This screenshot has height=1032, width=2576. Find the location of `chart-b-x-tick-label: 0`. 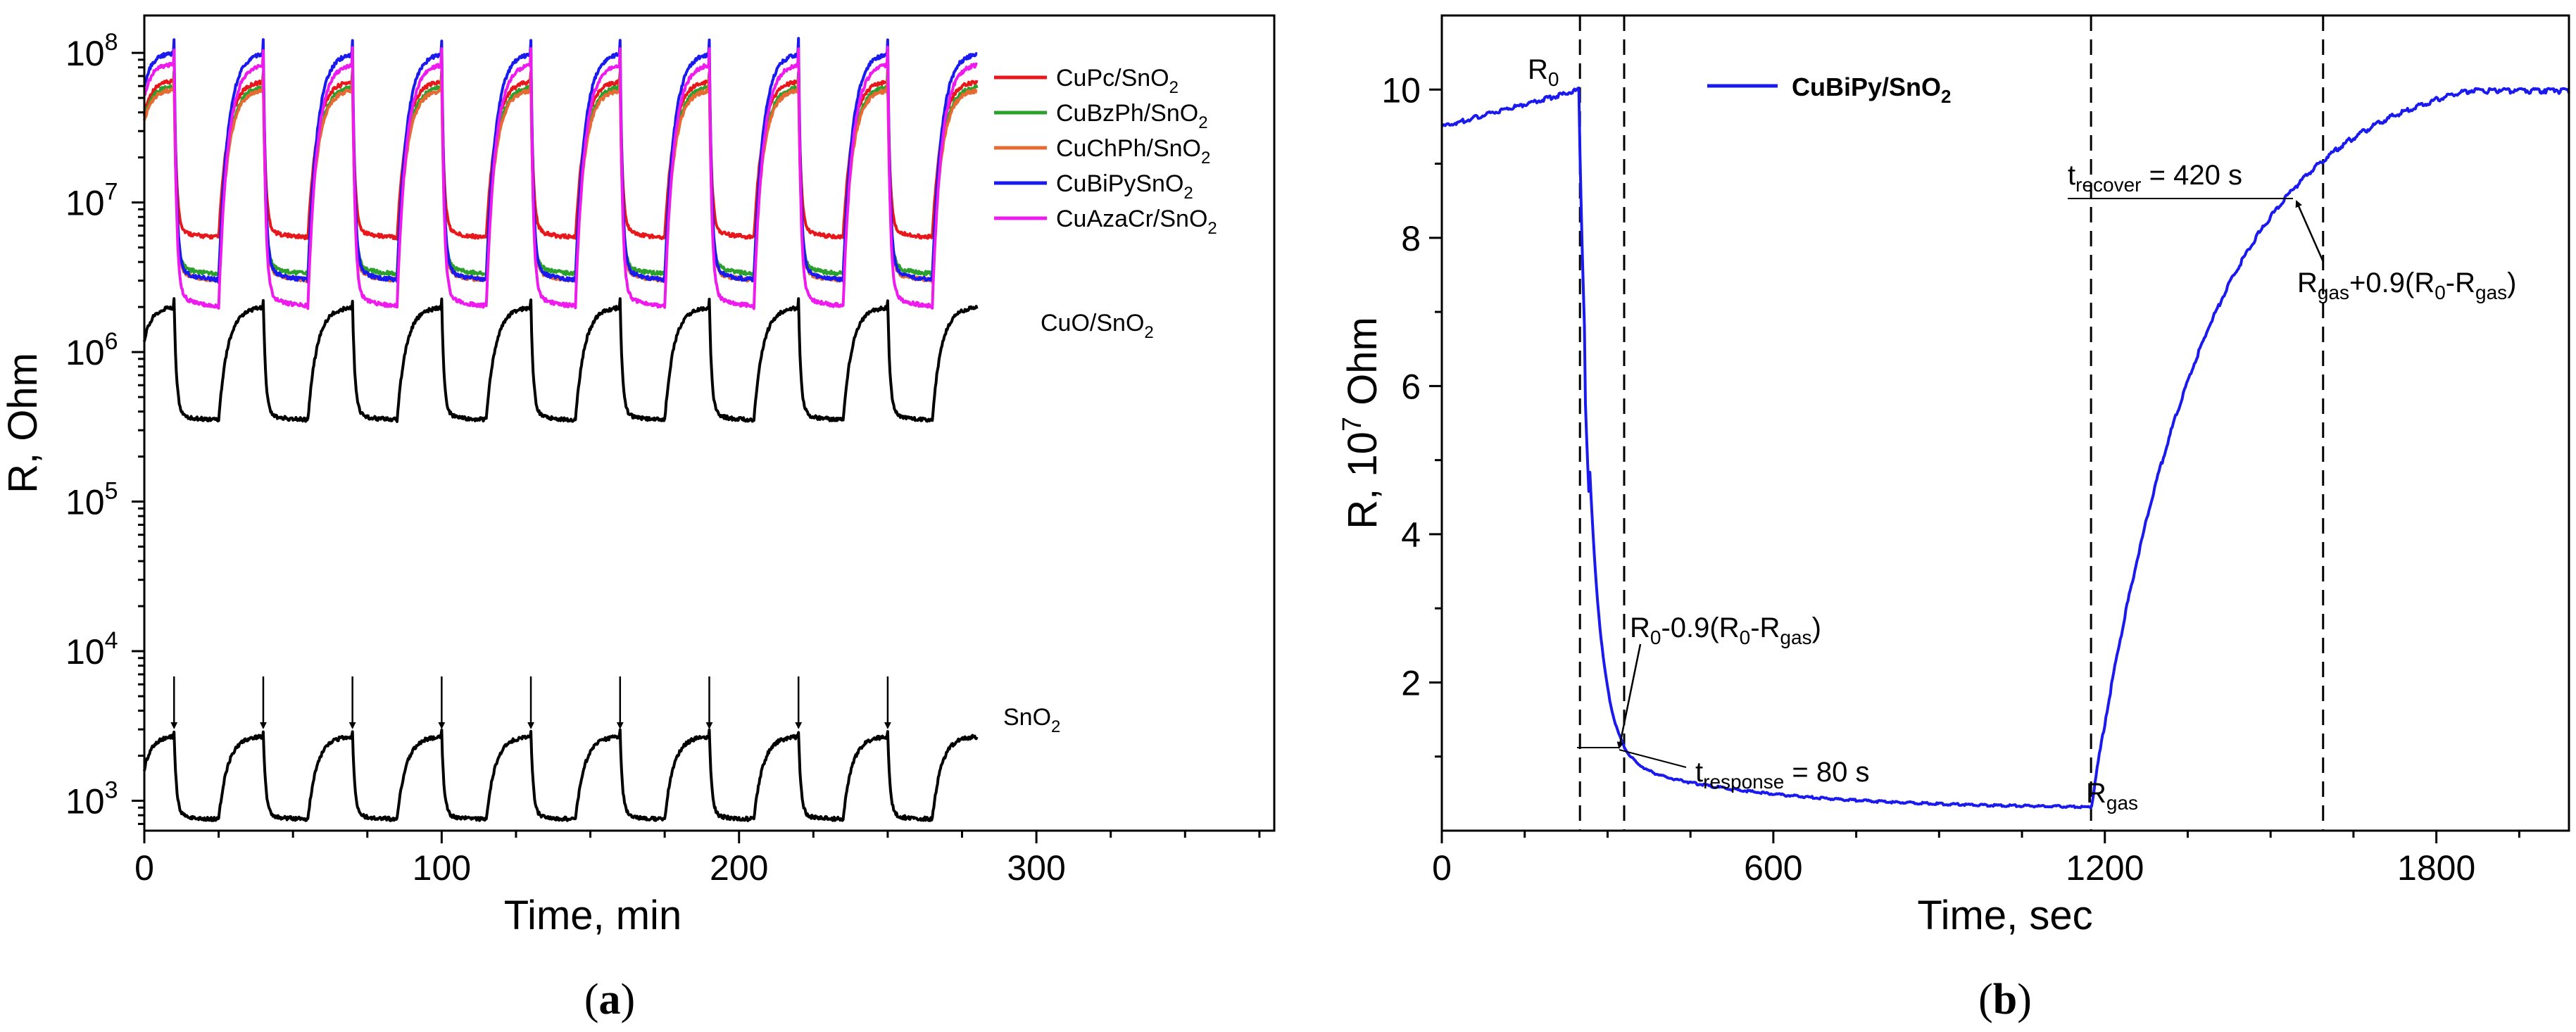

chart-b-x-tick-label: 0 is located at coordinates (1442, 868).